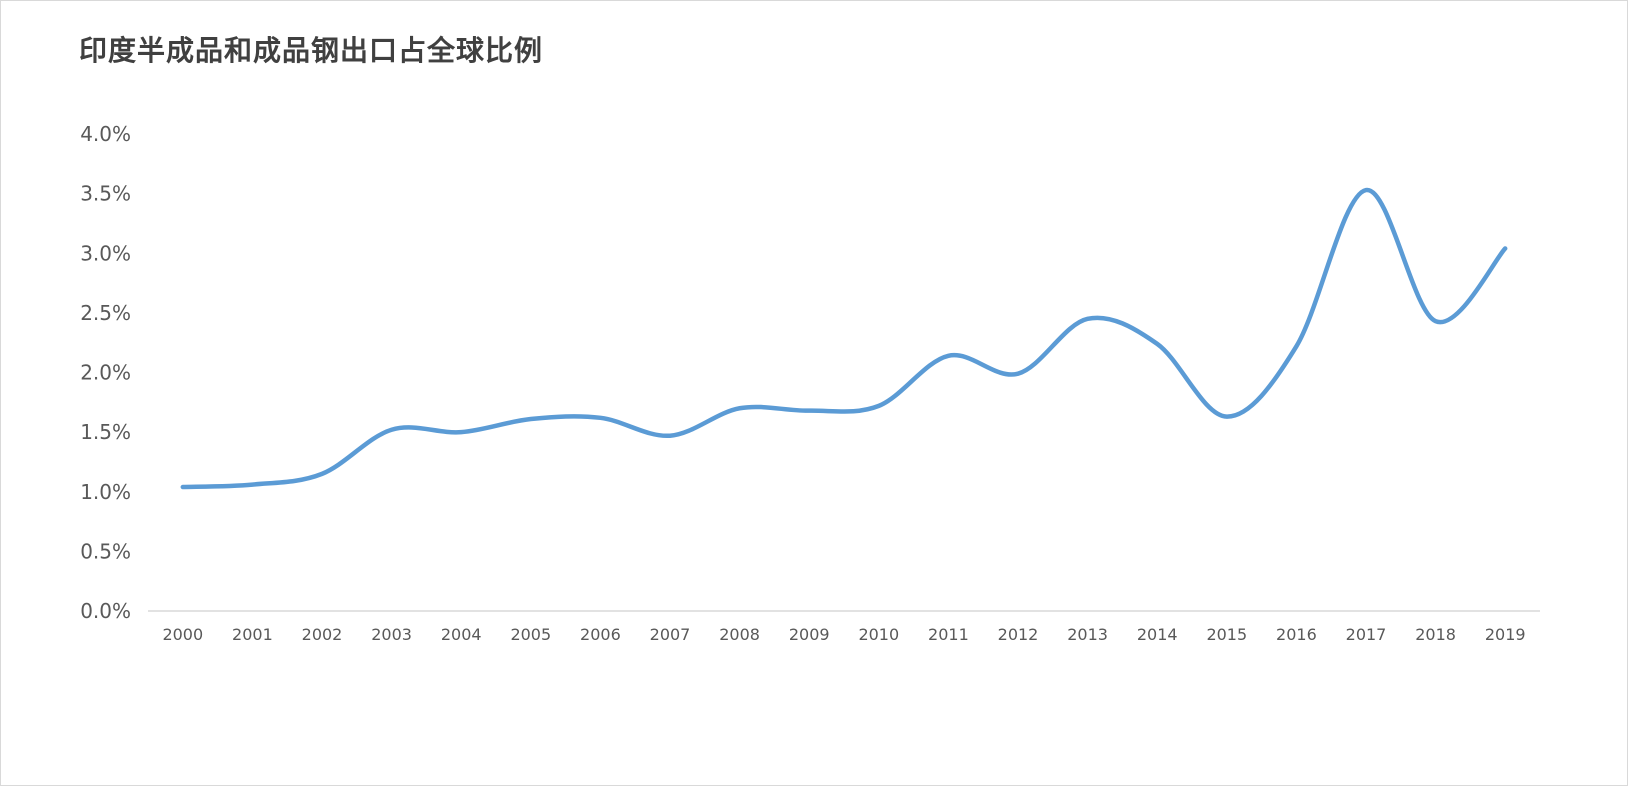  Describe the element at coordinates (105, 134) in the screenshot. I see `y-tick-label: 4.0%` at that location.